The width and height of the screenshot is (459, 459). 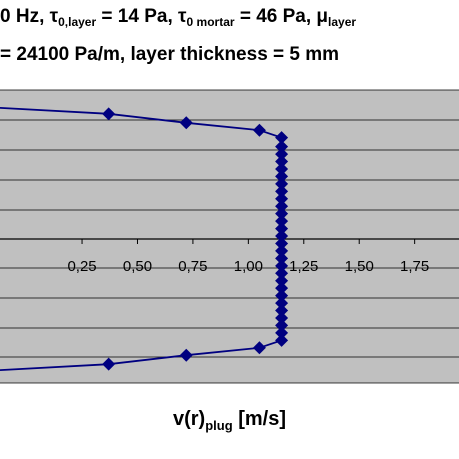 I want to click on x-tick-label: 1,25, so click(x=303, y=266).